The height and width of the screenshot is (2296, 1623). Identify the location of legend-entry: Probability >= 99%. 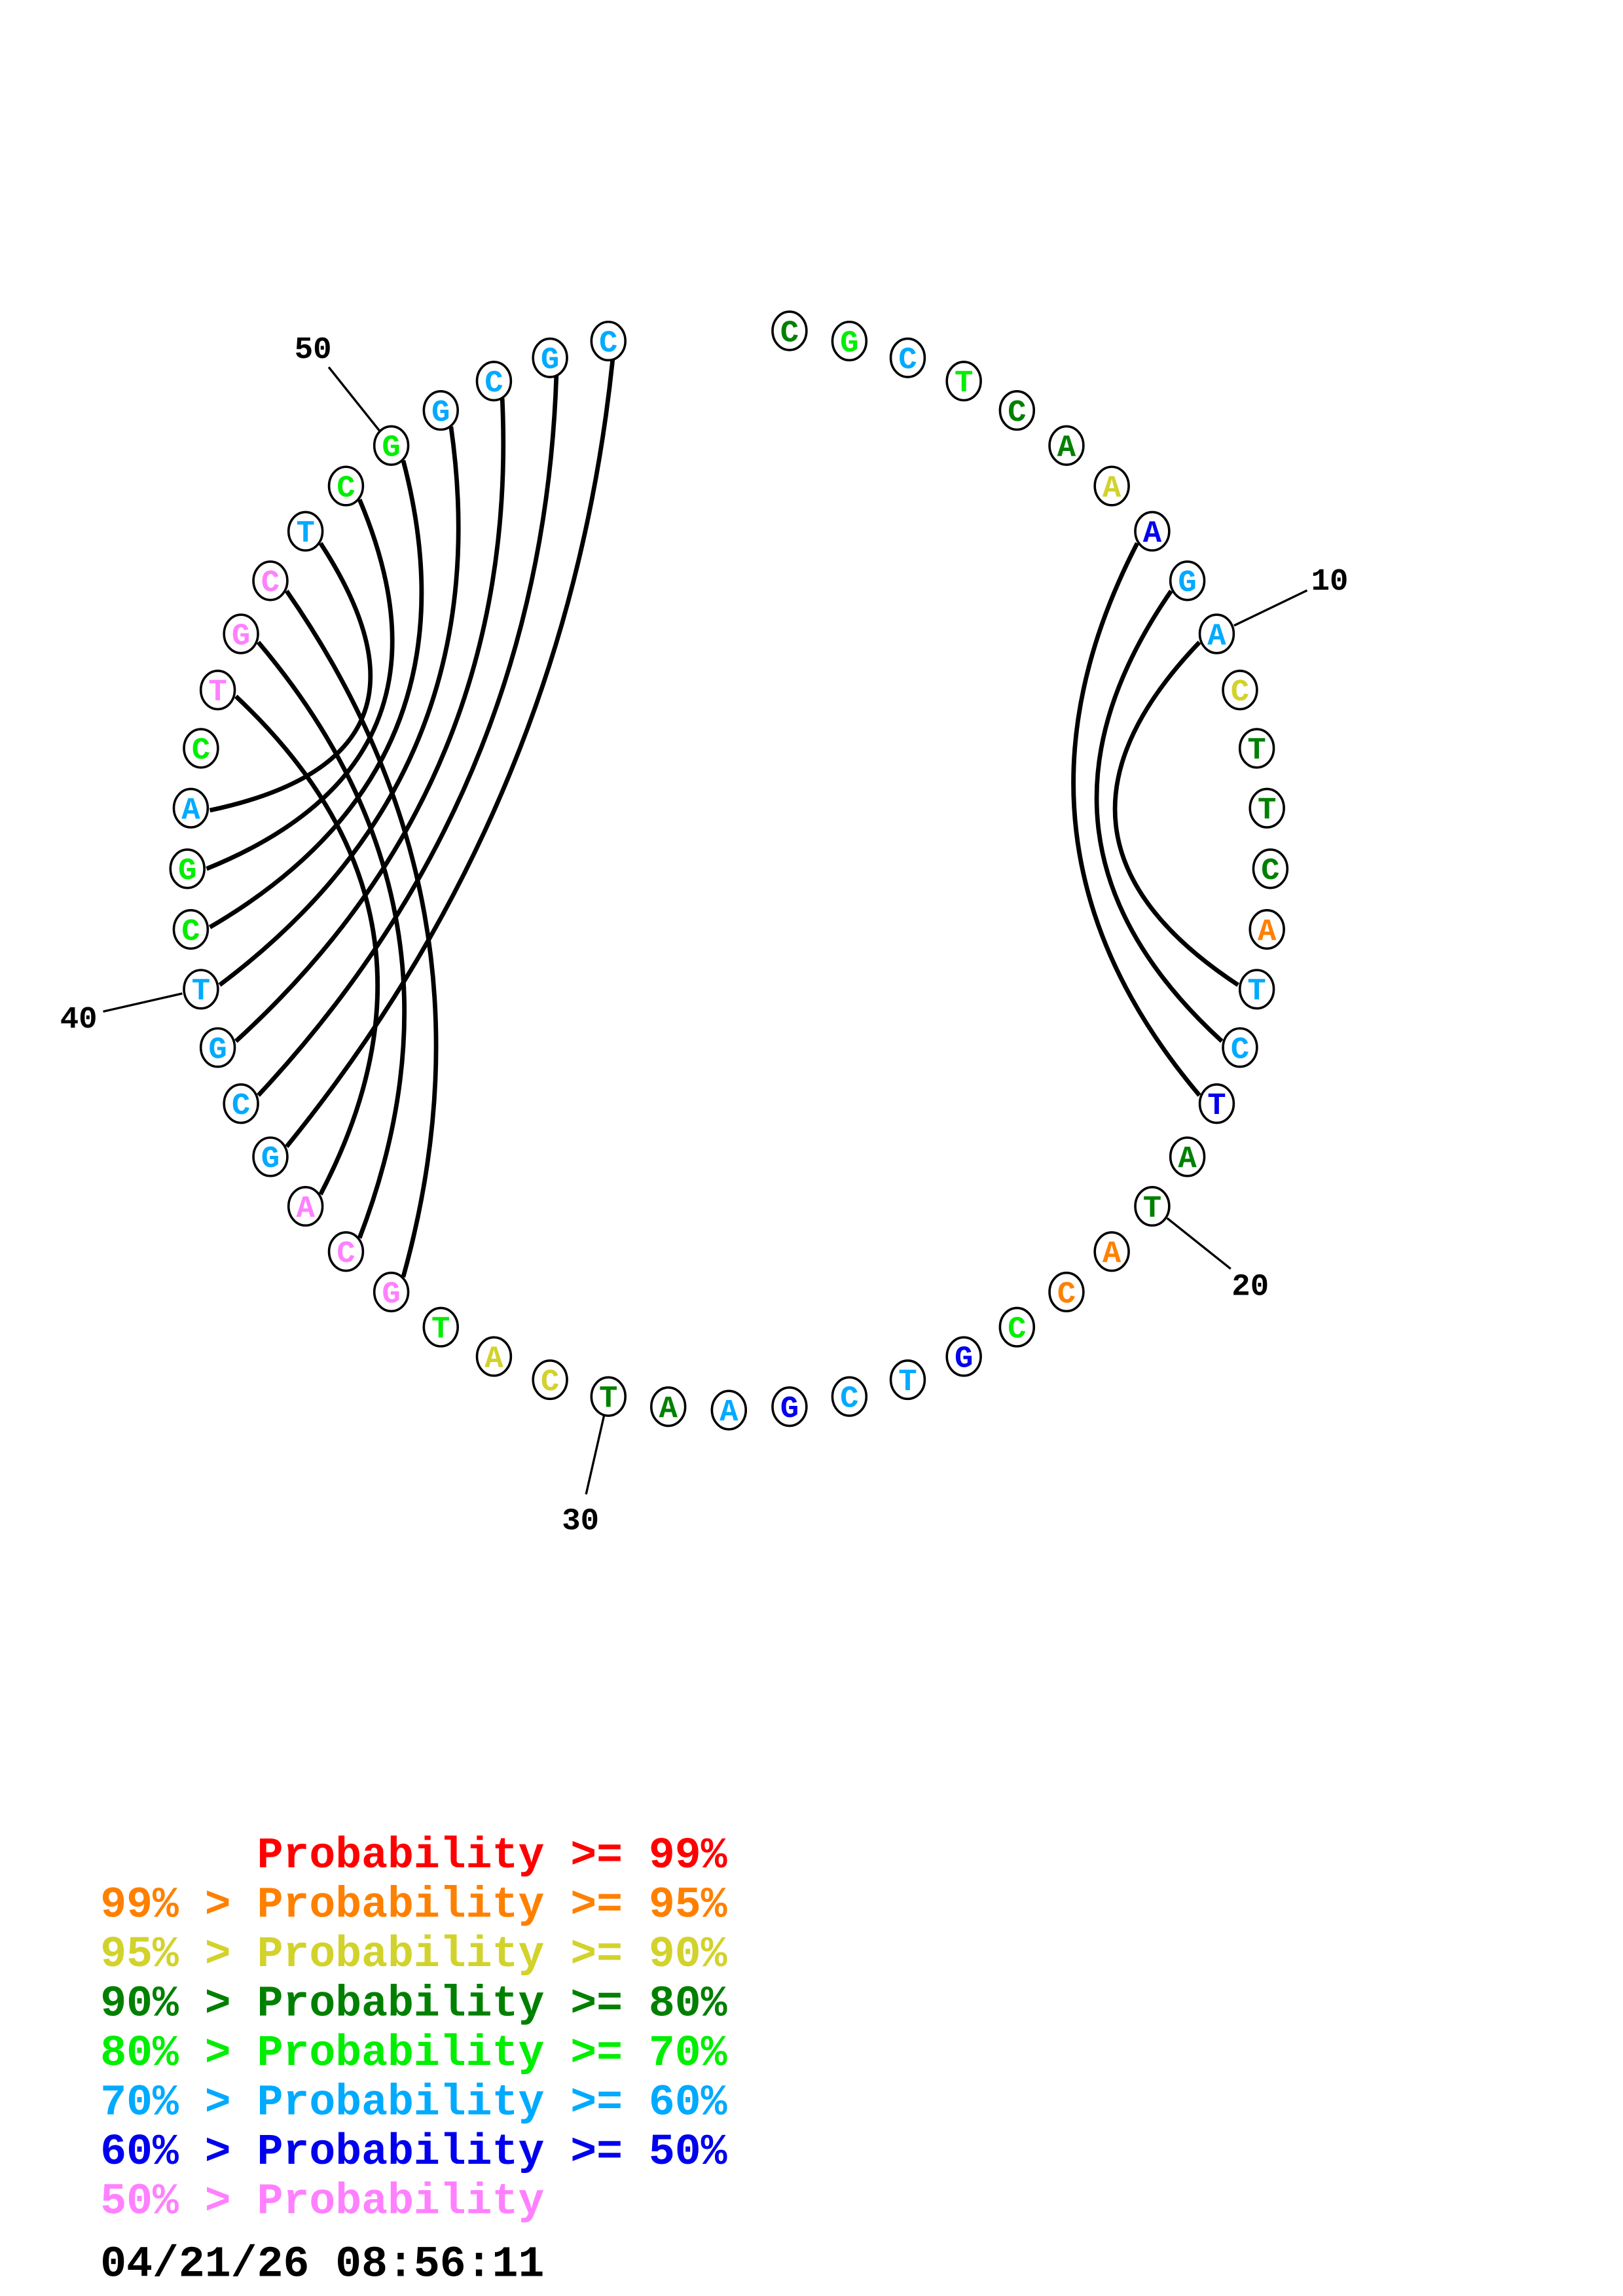
(413, 1855).